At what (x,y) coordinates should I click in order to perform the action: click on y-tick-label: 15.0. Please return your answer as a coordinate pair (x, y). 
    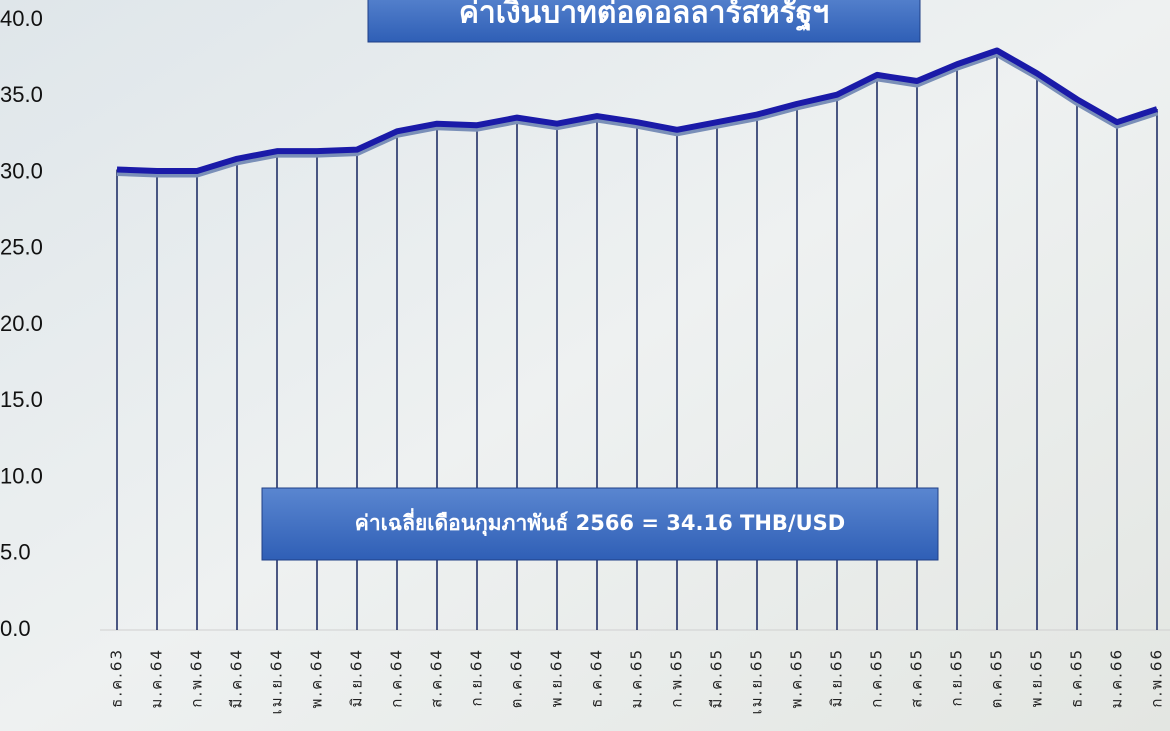
    Looking at the image, I should click on (21, 399).